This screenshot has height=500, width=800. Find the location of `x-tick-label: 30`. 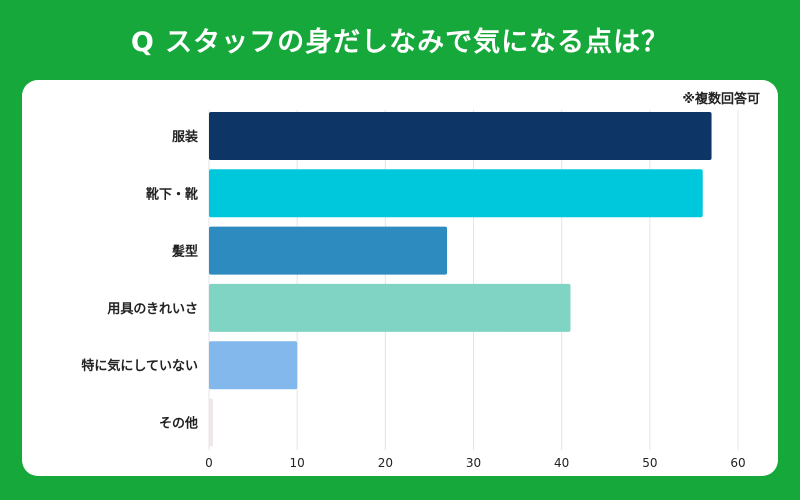

x-tick-label: 30 is located at coordinates (473, 463).